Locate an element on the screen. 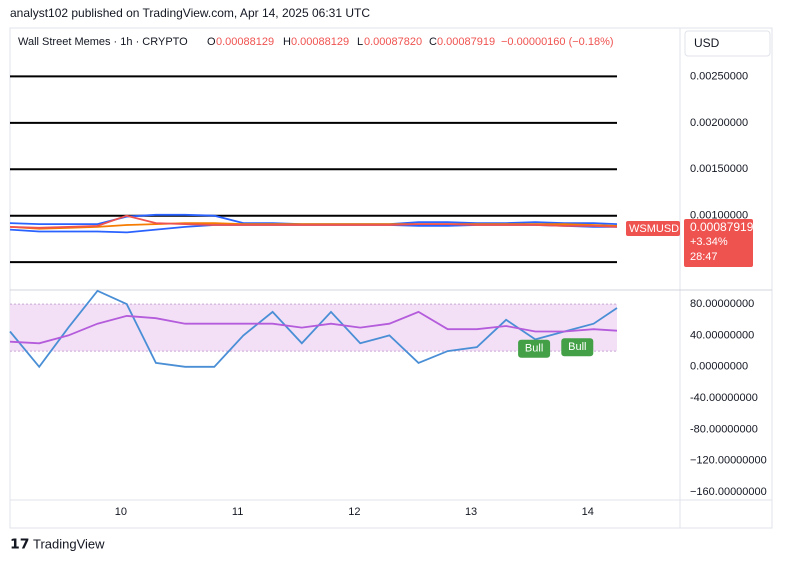  last-price-label: WSMUSD 0.00087919 +3.34% 28:47 is located at coordinates (690, 243).